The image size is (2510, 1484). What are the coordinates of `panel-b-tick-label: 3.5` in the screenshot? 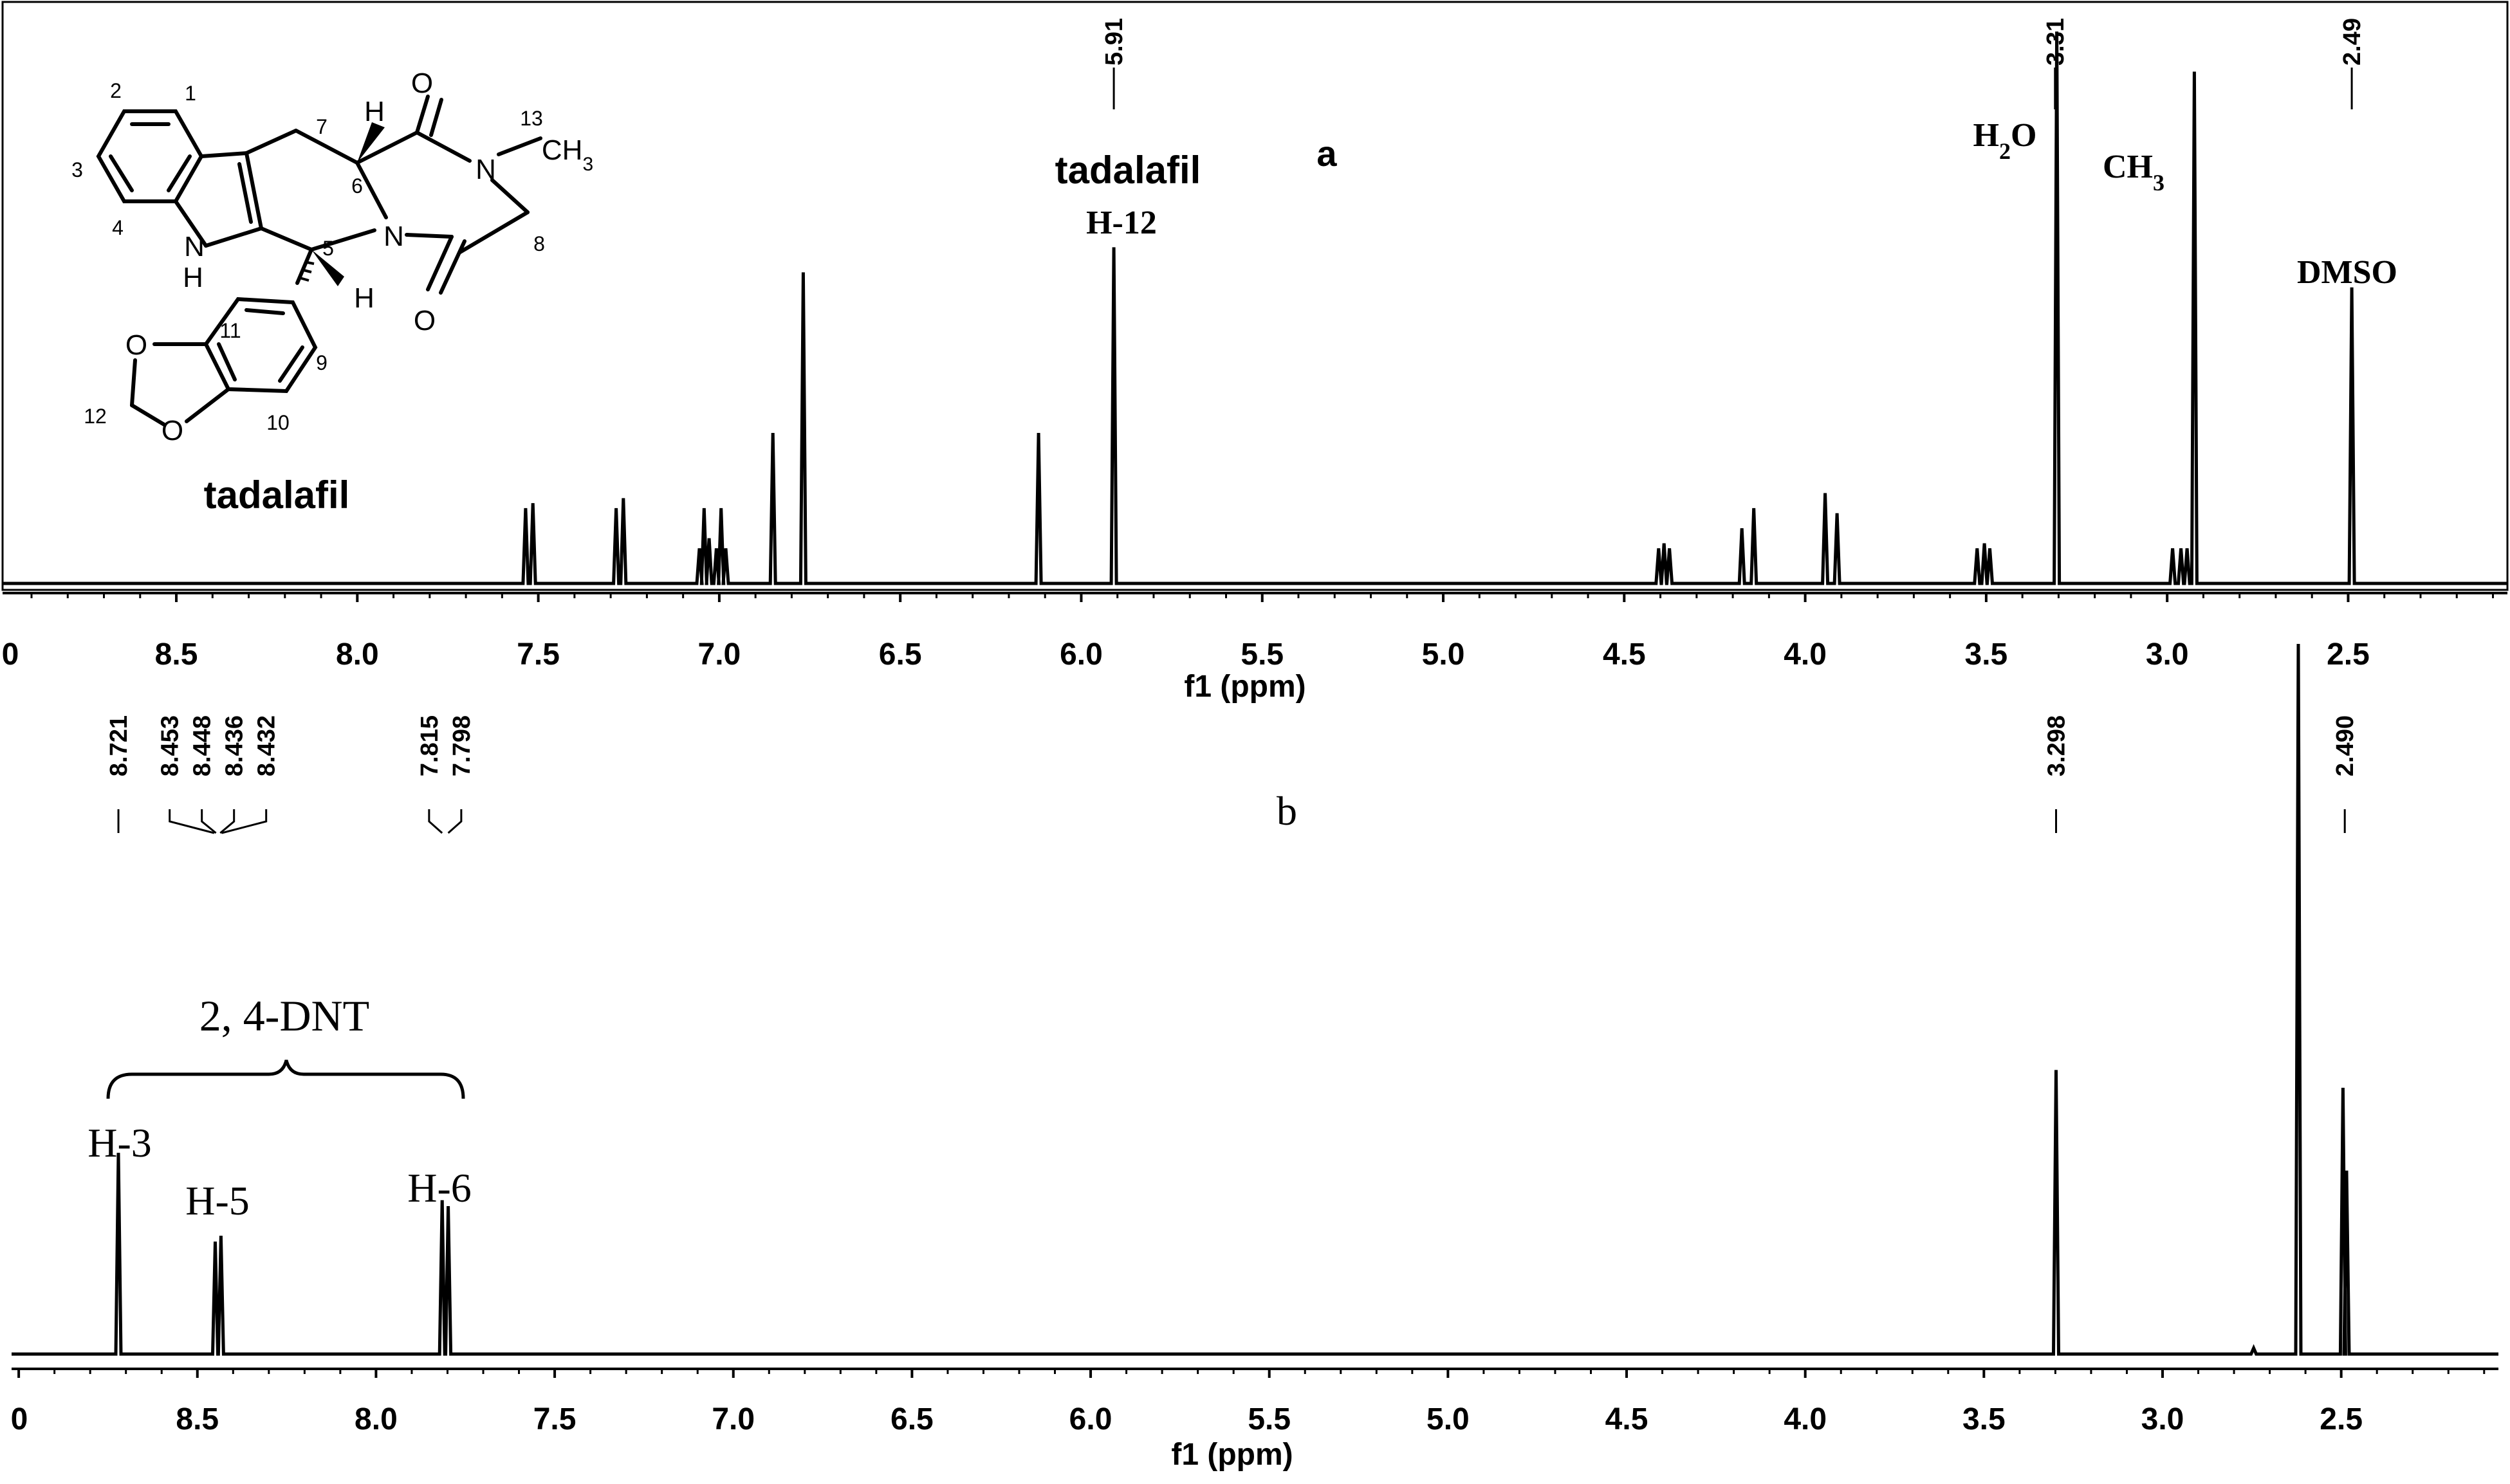 It's located at (1984, 1419).